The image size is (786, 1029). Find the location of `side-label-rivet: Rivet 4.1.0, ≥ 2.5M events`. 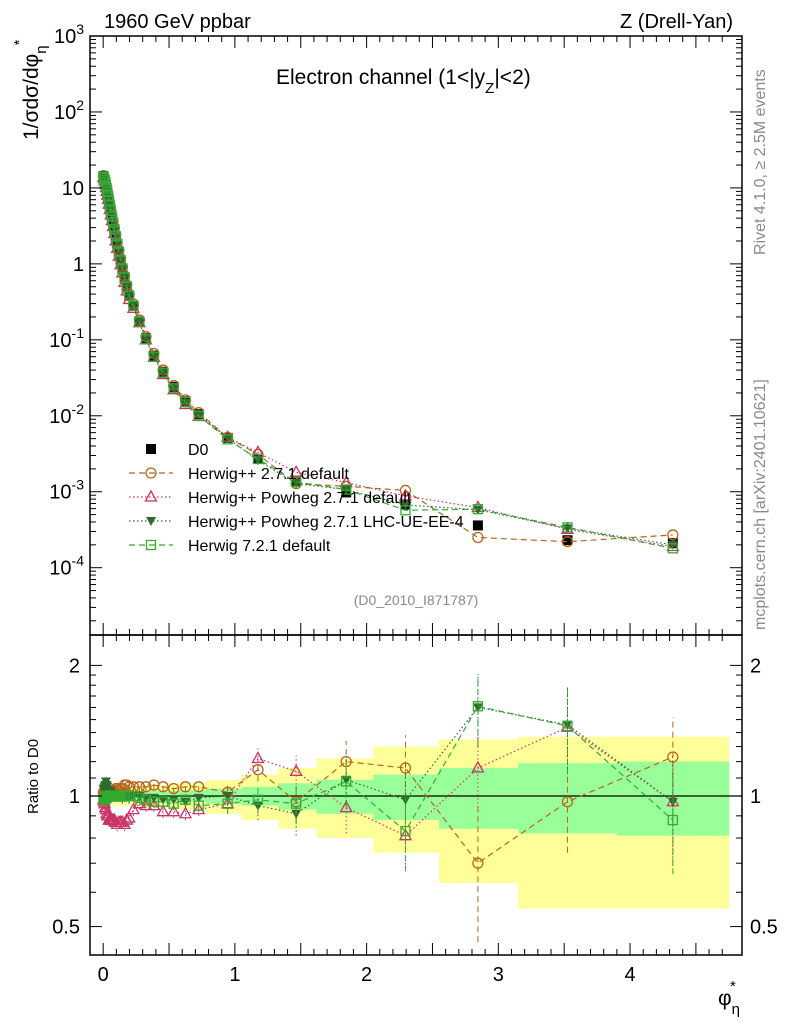

side-label-rivet: Rivet 4.1.0, ≥ 2.5M events is located at coordinates (760, 162).